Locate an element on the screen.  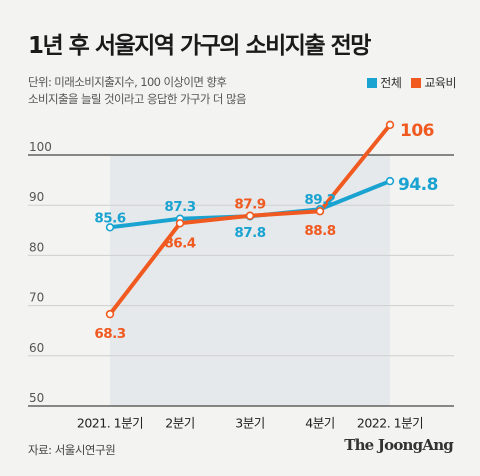
source-note: 자료: 서울시연구원 is located at coordinates (72, 450).